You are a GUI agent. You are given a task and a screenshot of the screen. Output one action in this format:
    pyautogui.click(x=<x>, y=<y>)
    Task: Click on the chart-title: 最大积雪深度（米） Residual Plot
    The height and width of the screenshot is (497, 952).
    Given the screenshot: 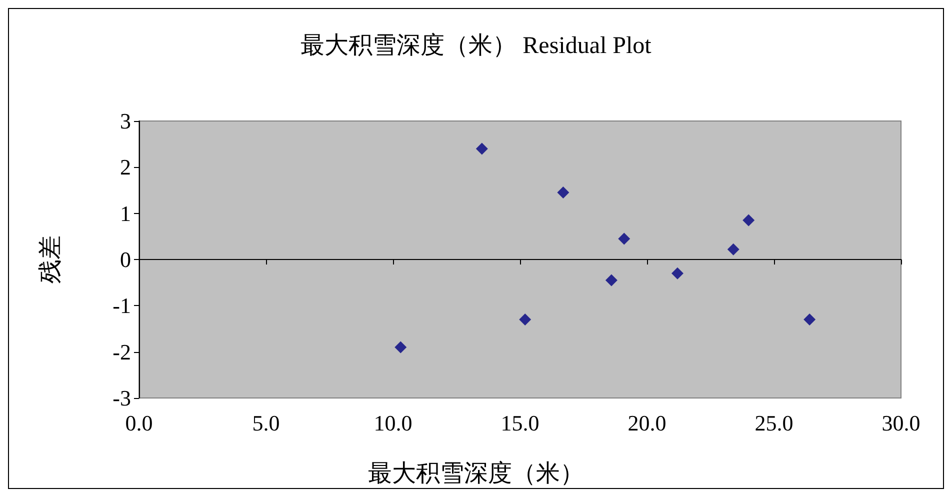 What is the action you would take?
    pyautogui.click(x=476, y=45)
    